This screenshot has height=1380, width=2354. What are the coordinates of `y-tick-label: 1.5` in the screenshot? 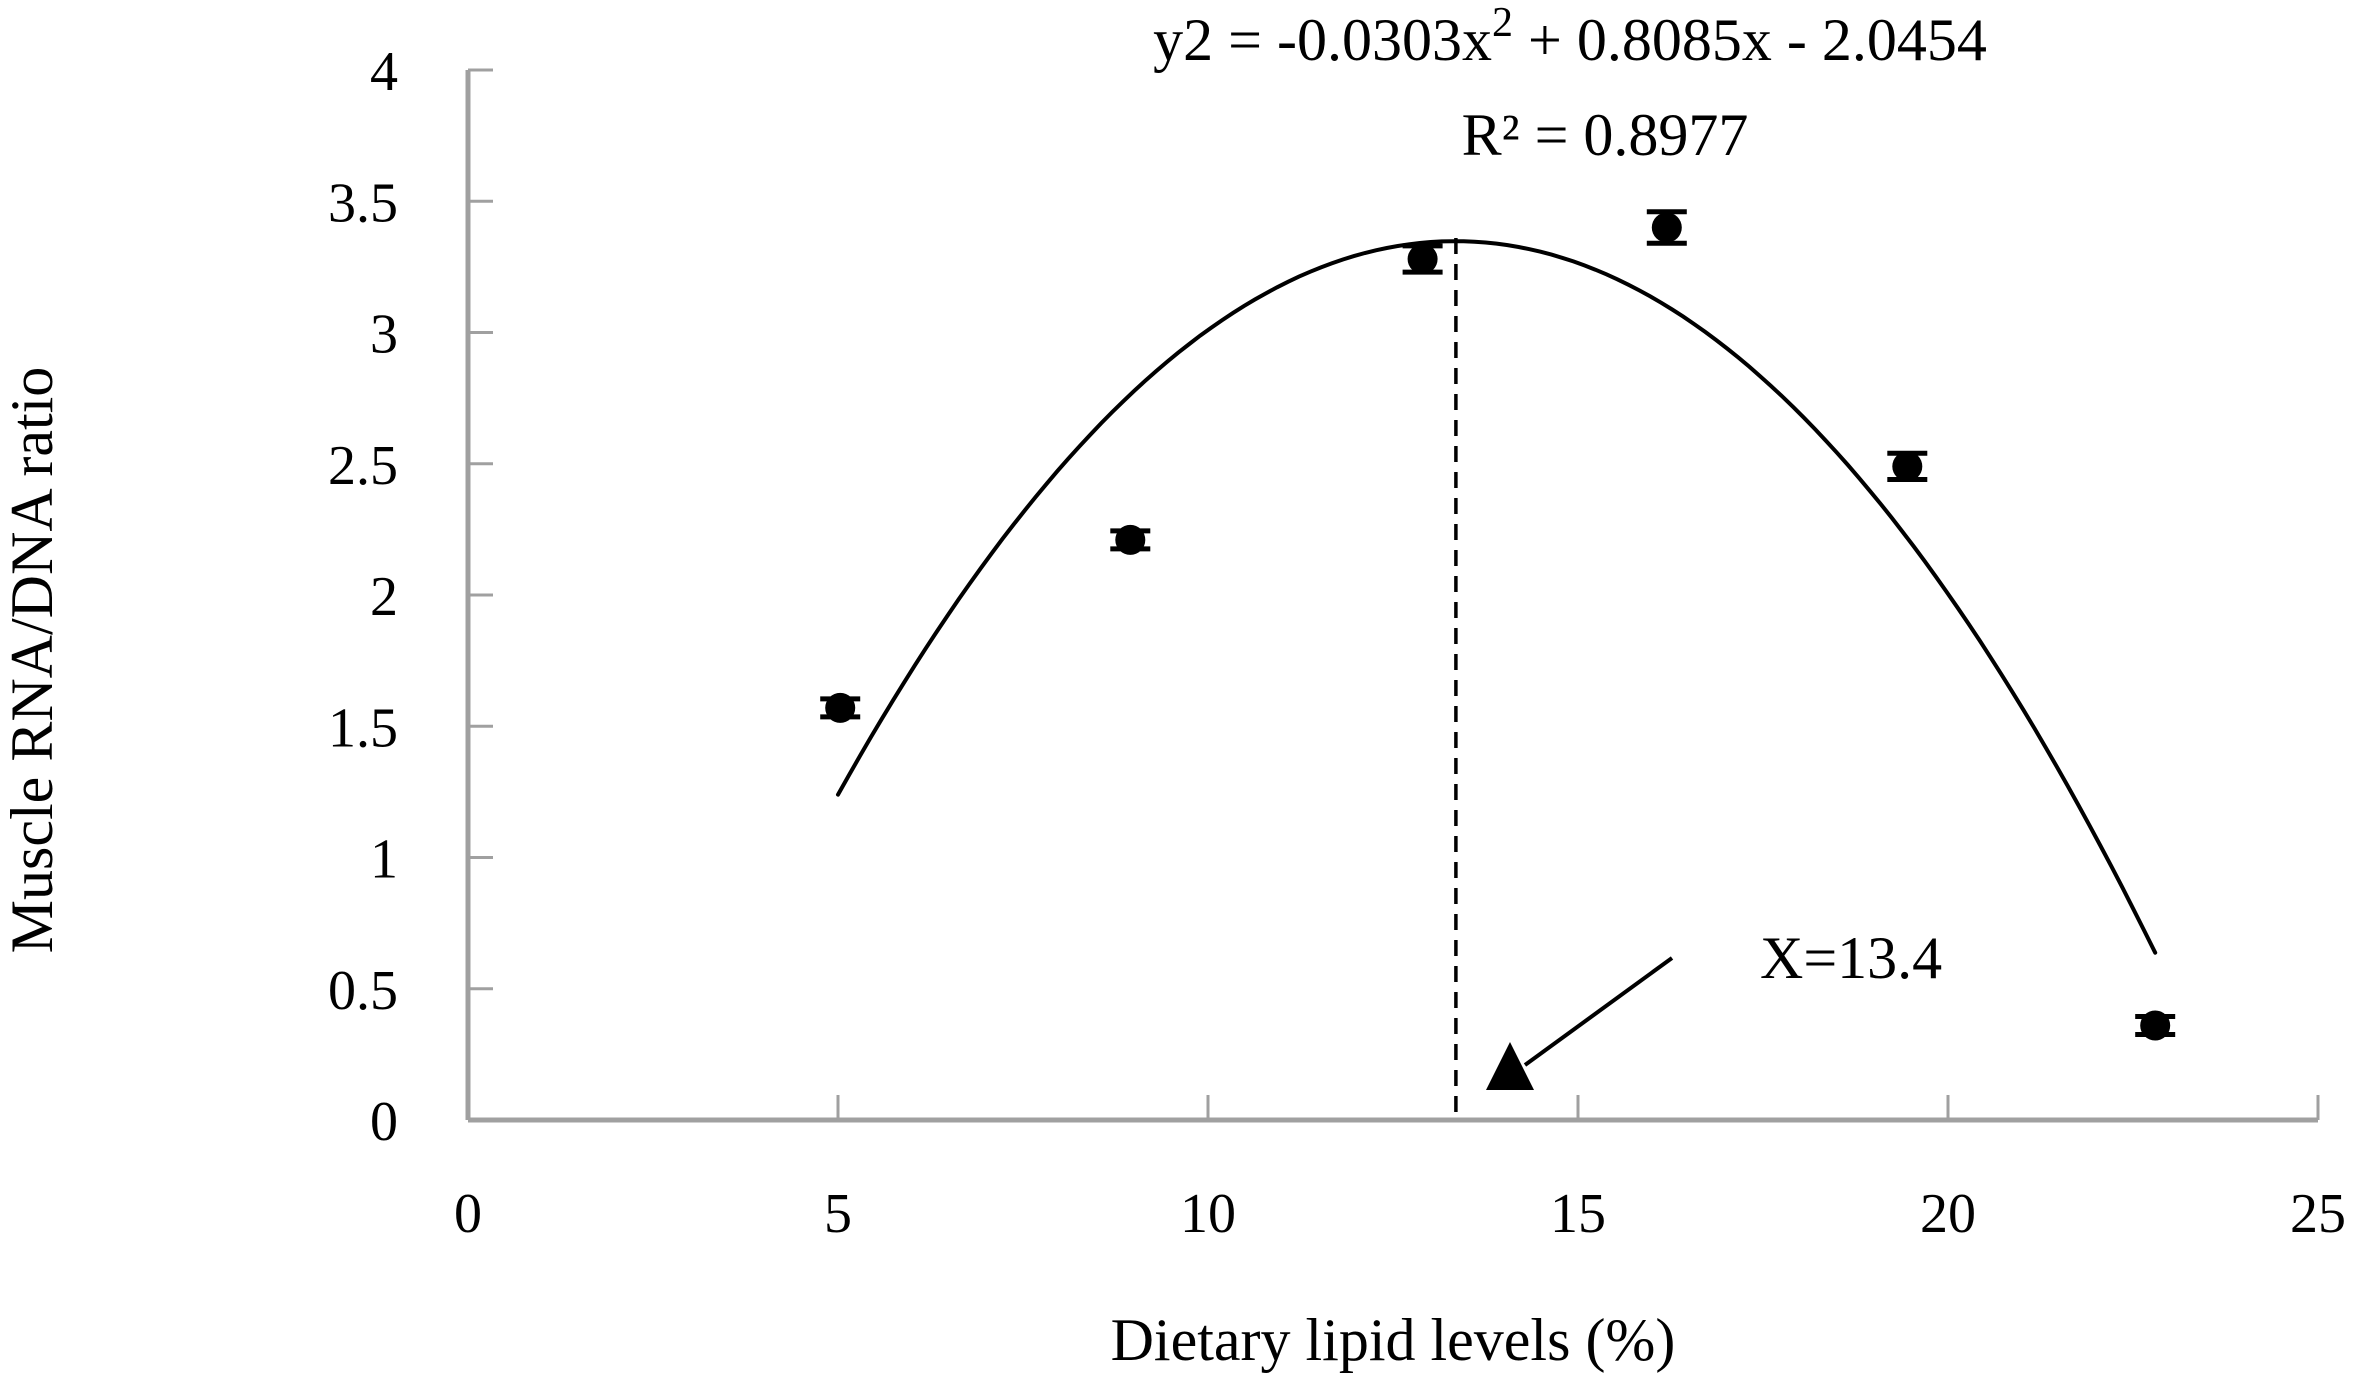 It's located at (363, 728).